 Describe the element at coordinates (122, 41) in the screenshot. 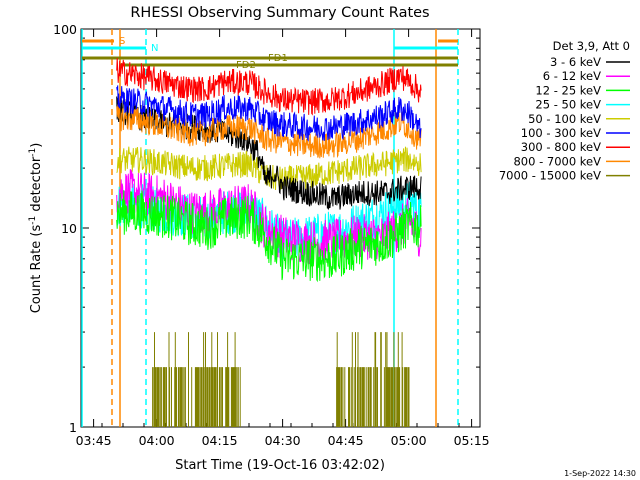

I see `annotation-s: S` at that location.